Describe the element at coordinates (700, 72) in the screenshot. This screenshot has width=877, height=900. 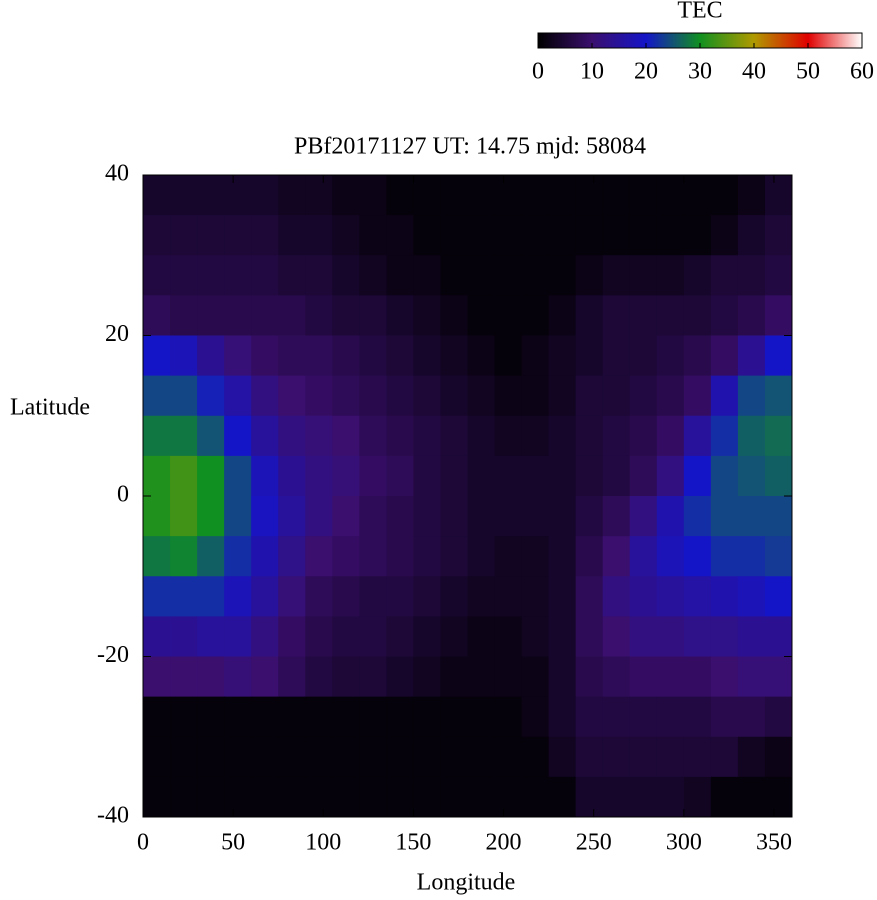
I see `colorbar-tick-label: 30` at that location.